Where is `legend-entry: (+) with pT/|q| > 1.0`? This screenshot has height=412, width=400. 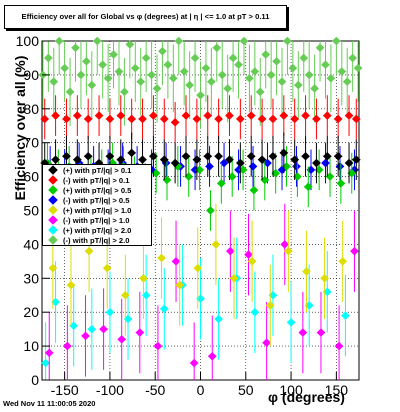
legend-entry: (+) with pT/|q| > 1.0 is located at coordinates (97, 210).